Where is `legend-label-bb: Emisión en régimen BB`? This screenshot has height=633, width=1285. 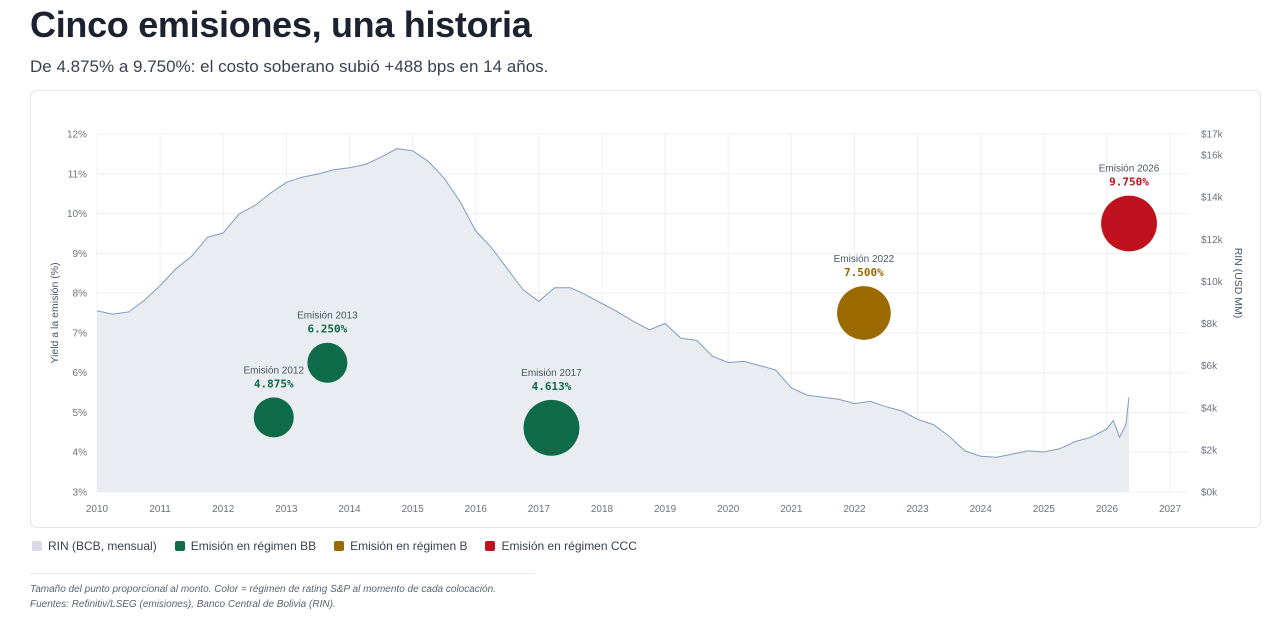 legend-label-bb: Emisión en régimen BB is located at coordinates (253, 546).